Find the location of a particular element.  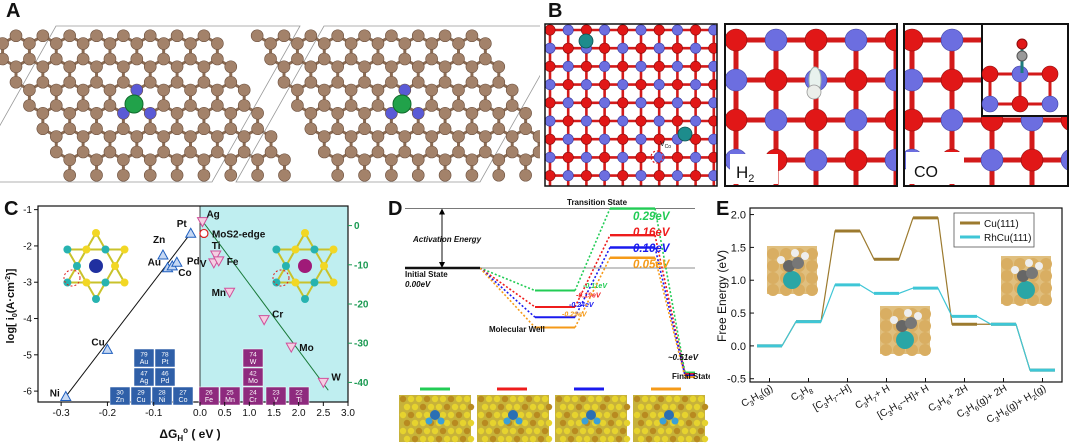

svg-text: 28 is located at coordinates (162, 393).